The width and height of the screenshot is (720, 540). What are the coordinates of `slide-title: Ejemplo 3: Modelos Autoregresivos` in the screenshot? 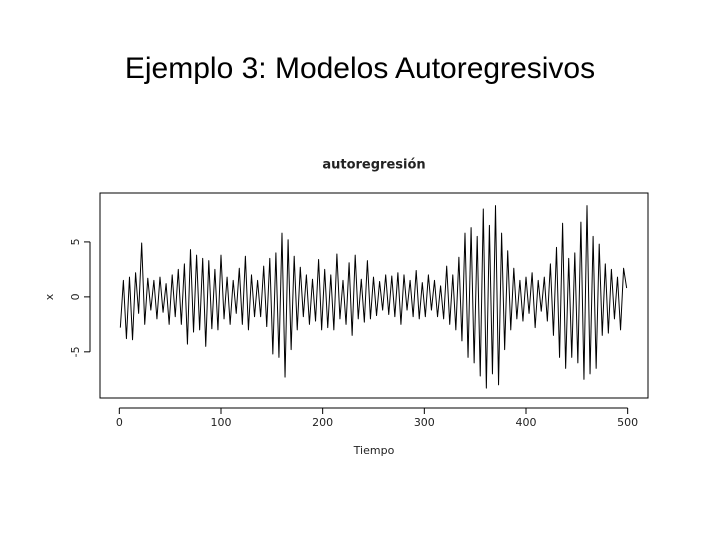 It's located at (360, 68).